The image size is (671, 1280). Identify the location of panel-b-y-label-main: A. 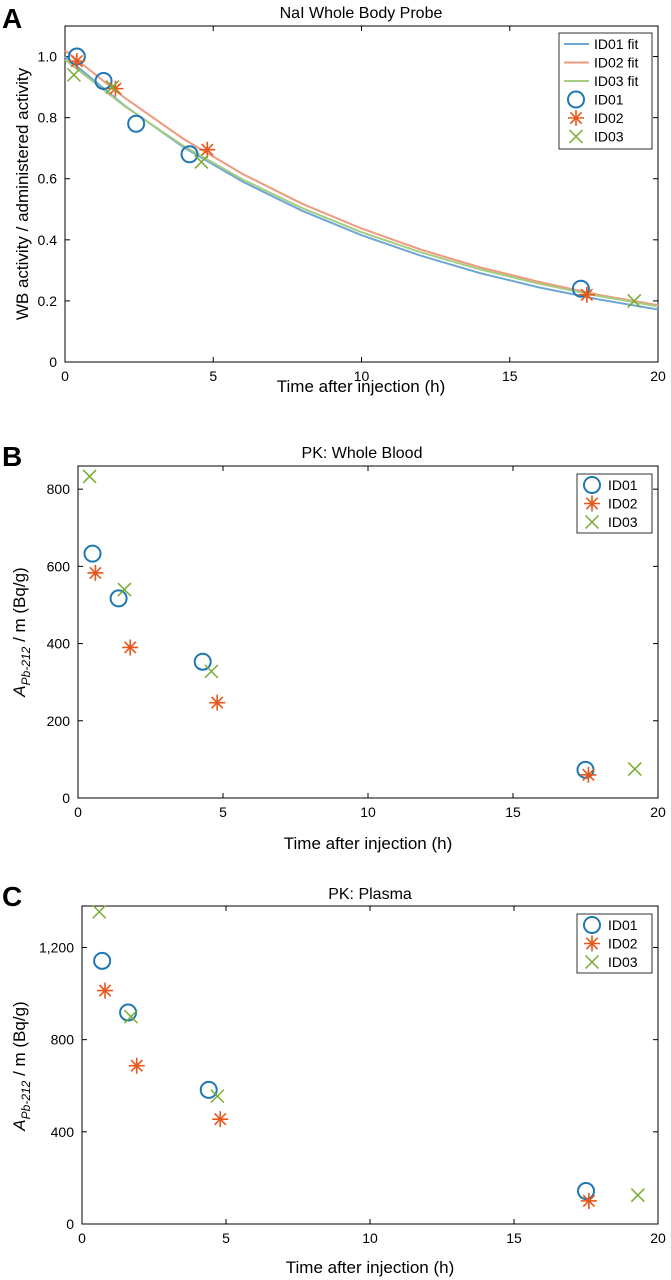
(19, 691).